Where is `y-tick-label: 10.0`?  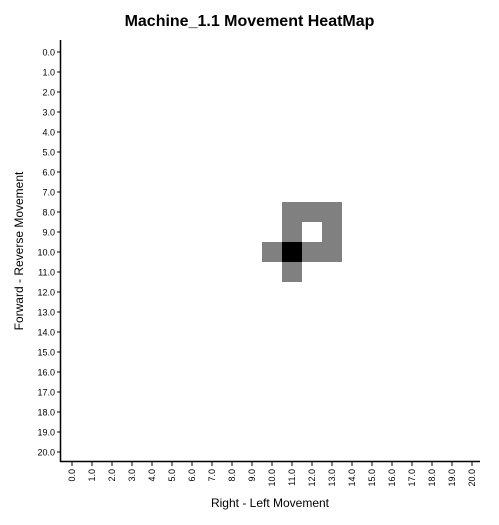 y-tick-label: 10.0 is located at coordinates (46, 253).